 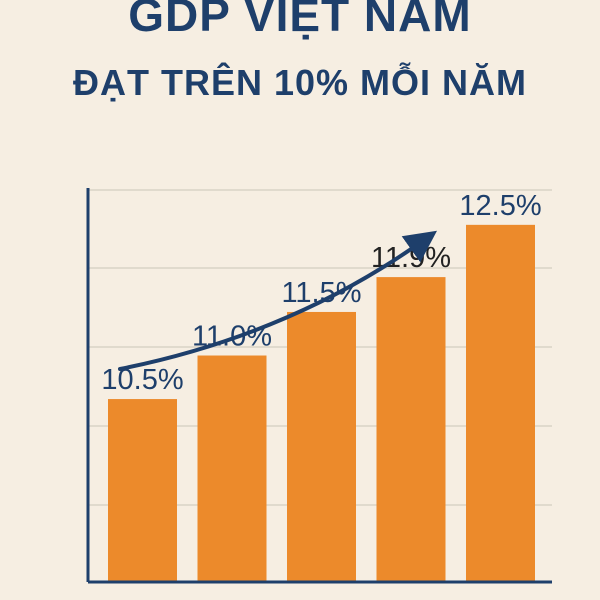 What do you see at coordinates (142, 380) in the screenshot?
I see `data-label: 10.5%` at bounding box center [142, 380].